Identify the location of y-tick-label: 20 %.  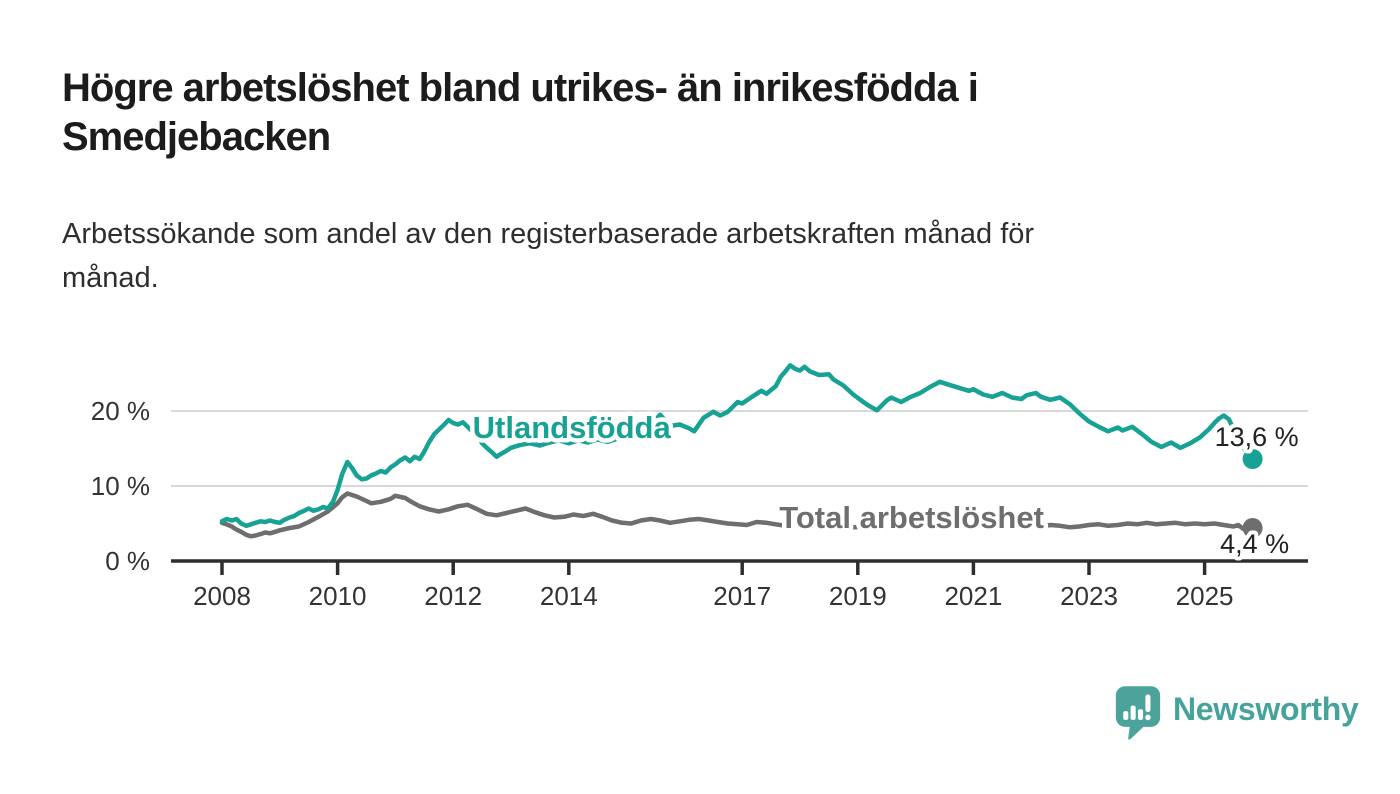
(120, 411).